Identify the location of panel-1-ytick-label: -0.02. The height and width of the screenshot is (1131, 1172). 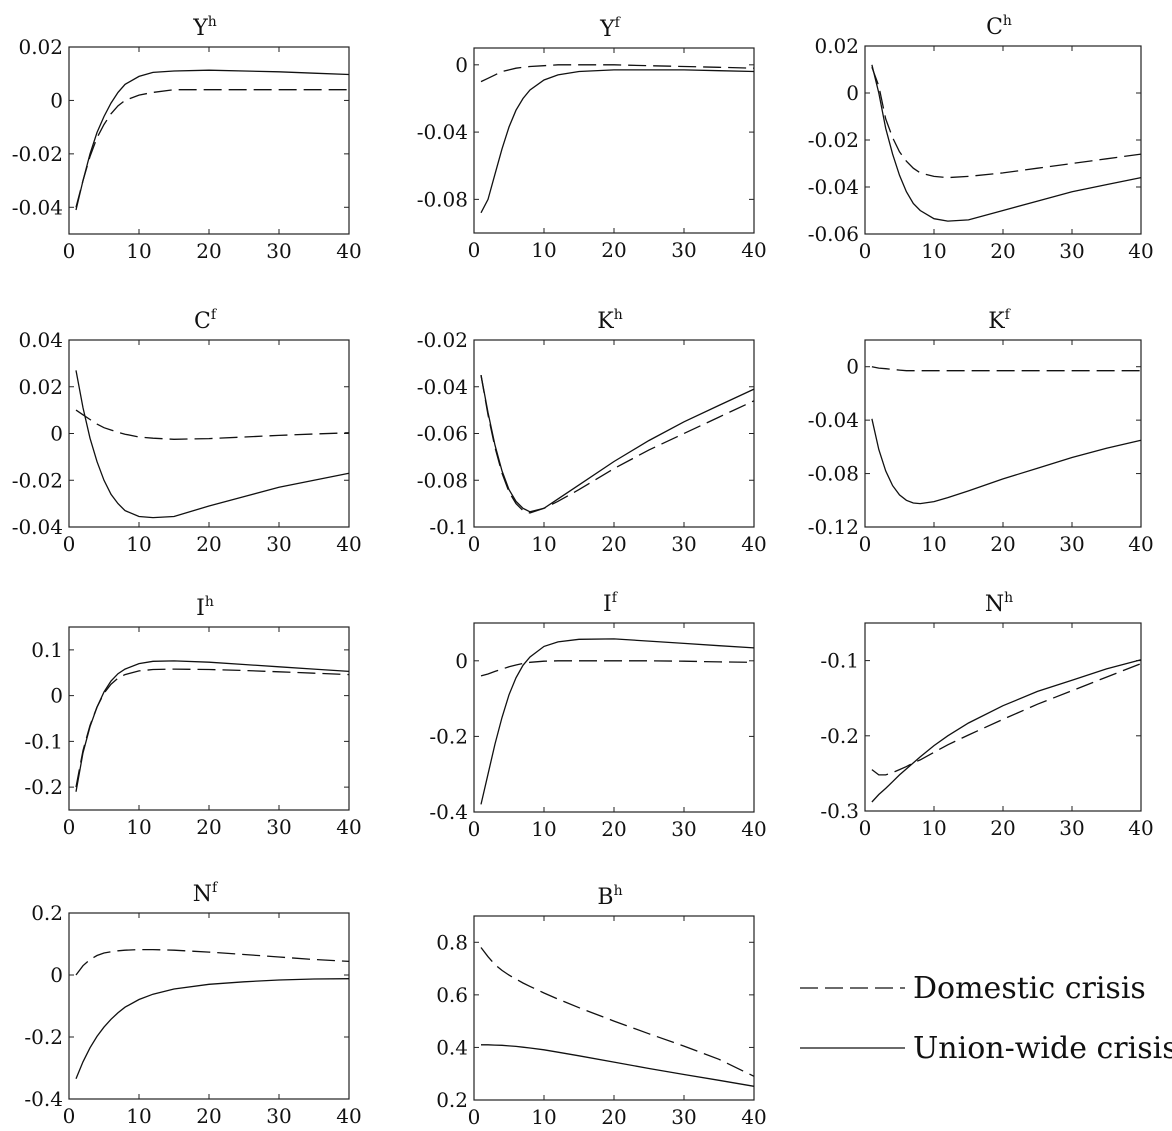
(37, 154).